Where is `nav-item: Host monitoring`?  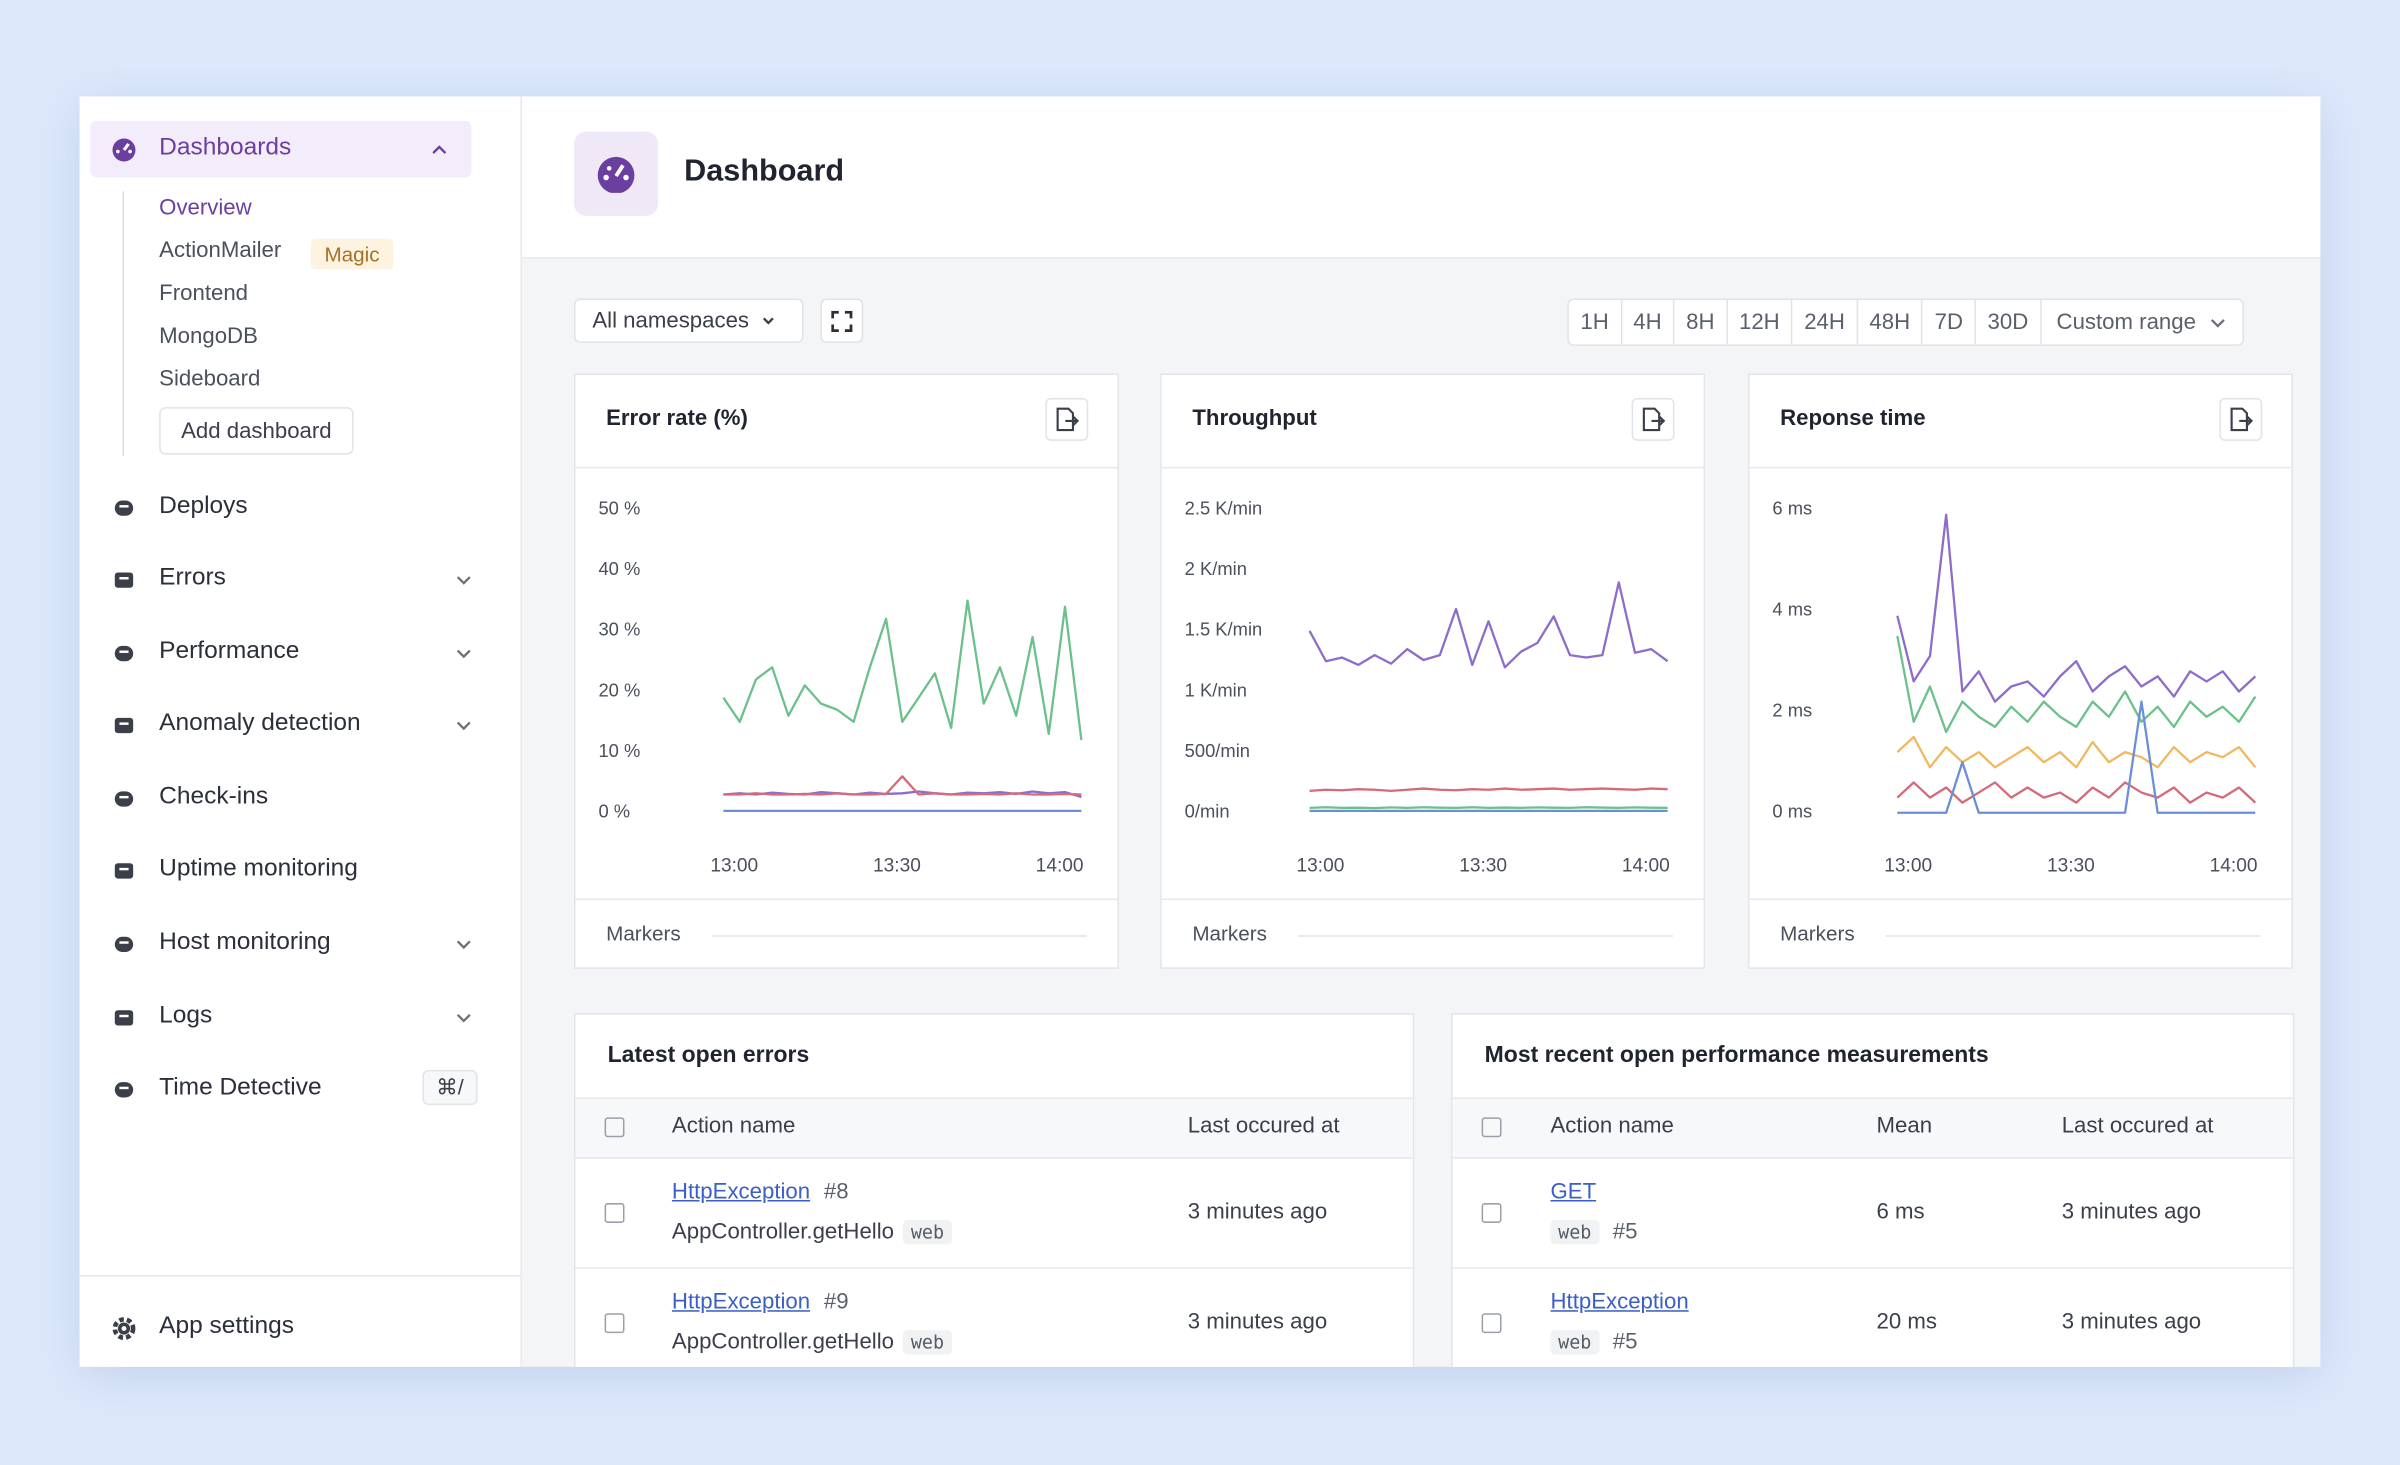 nav-item: Host monitoring is located at coordinates (300, 943).